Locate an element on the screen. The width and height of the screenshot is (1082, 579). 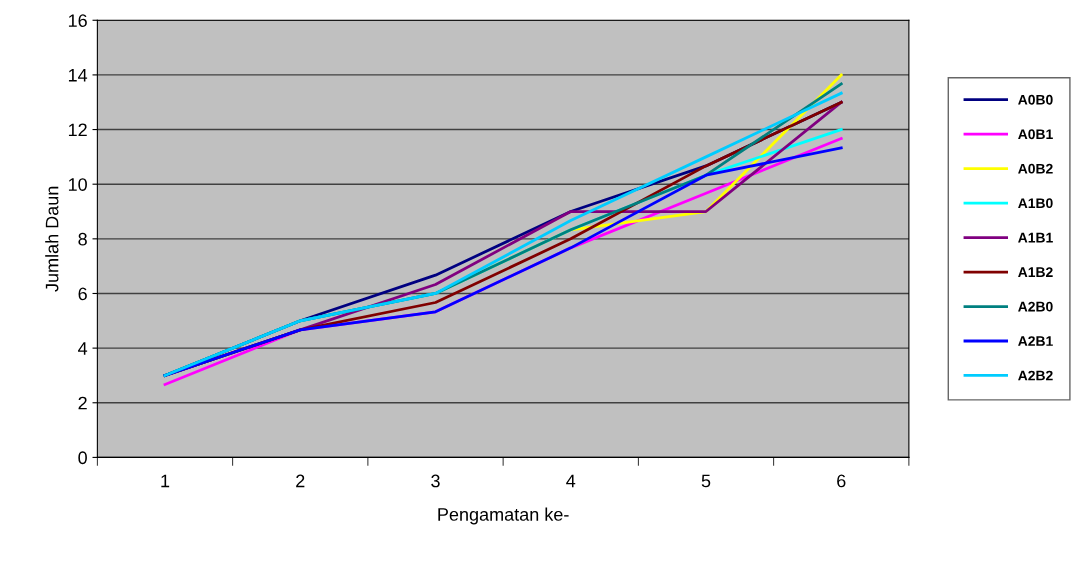
legend-label: A0B0 is located at coordinates (1035, 99).